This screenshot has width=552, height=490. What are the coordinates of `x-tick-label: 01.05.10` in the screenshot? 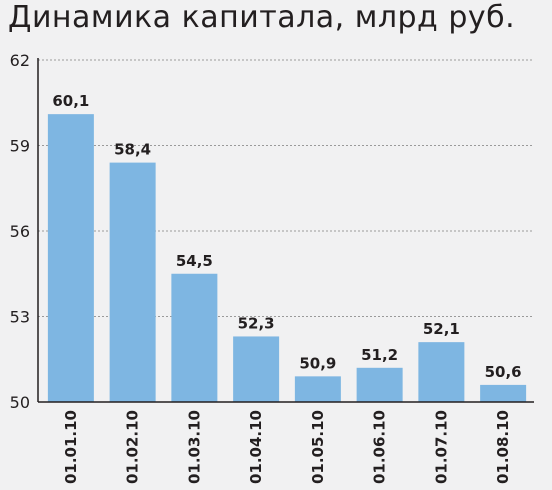 It's located at (318, 447).